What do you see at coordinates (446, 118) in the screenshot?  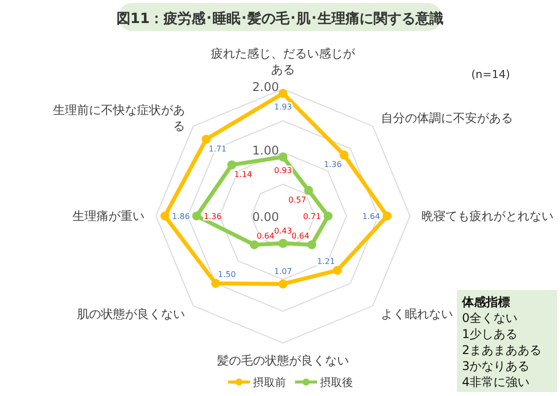 I see `spoke-label: 自分の体調に不安がある` at bounding box center [446, 118].